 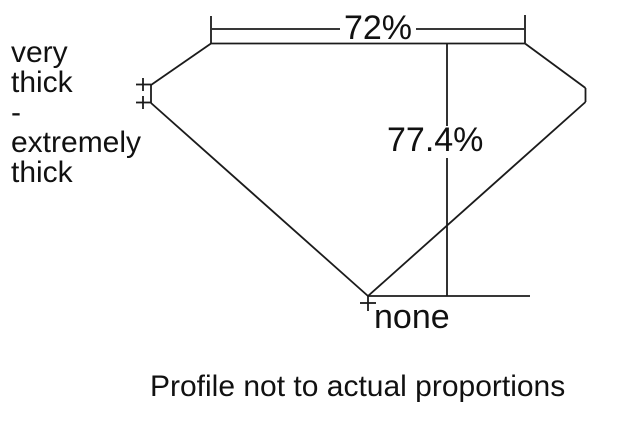 I want to click on girdle-thickness-label: very thick - extremely thick, so click(x=76, y=112).